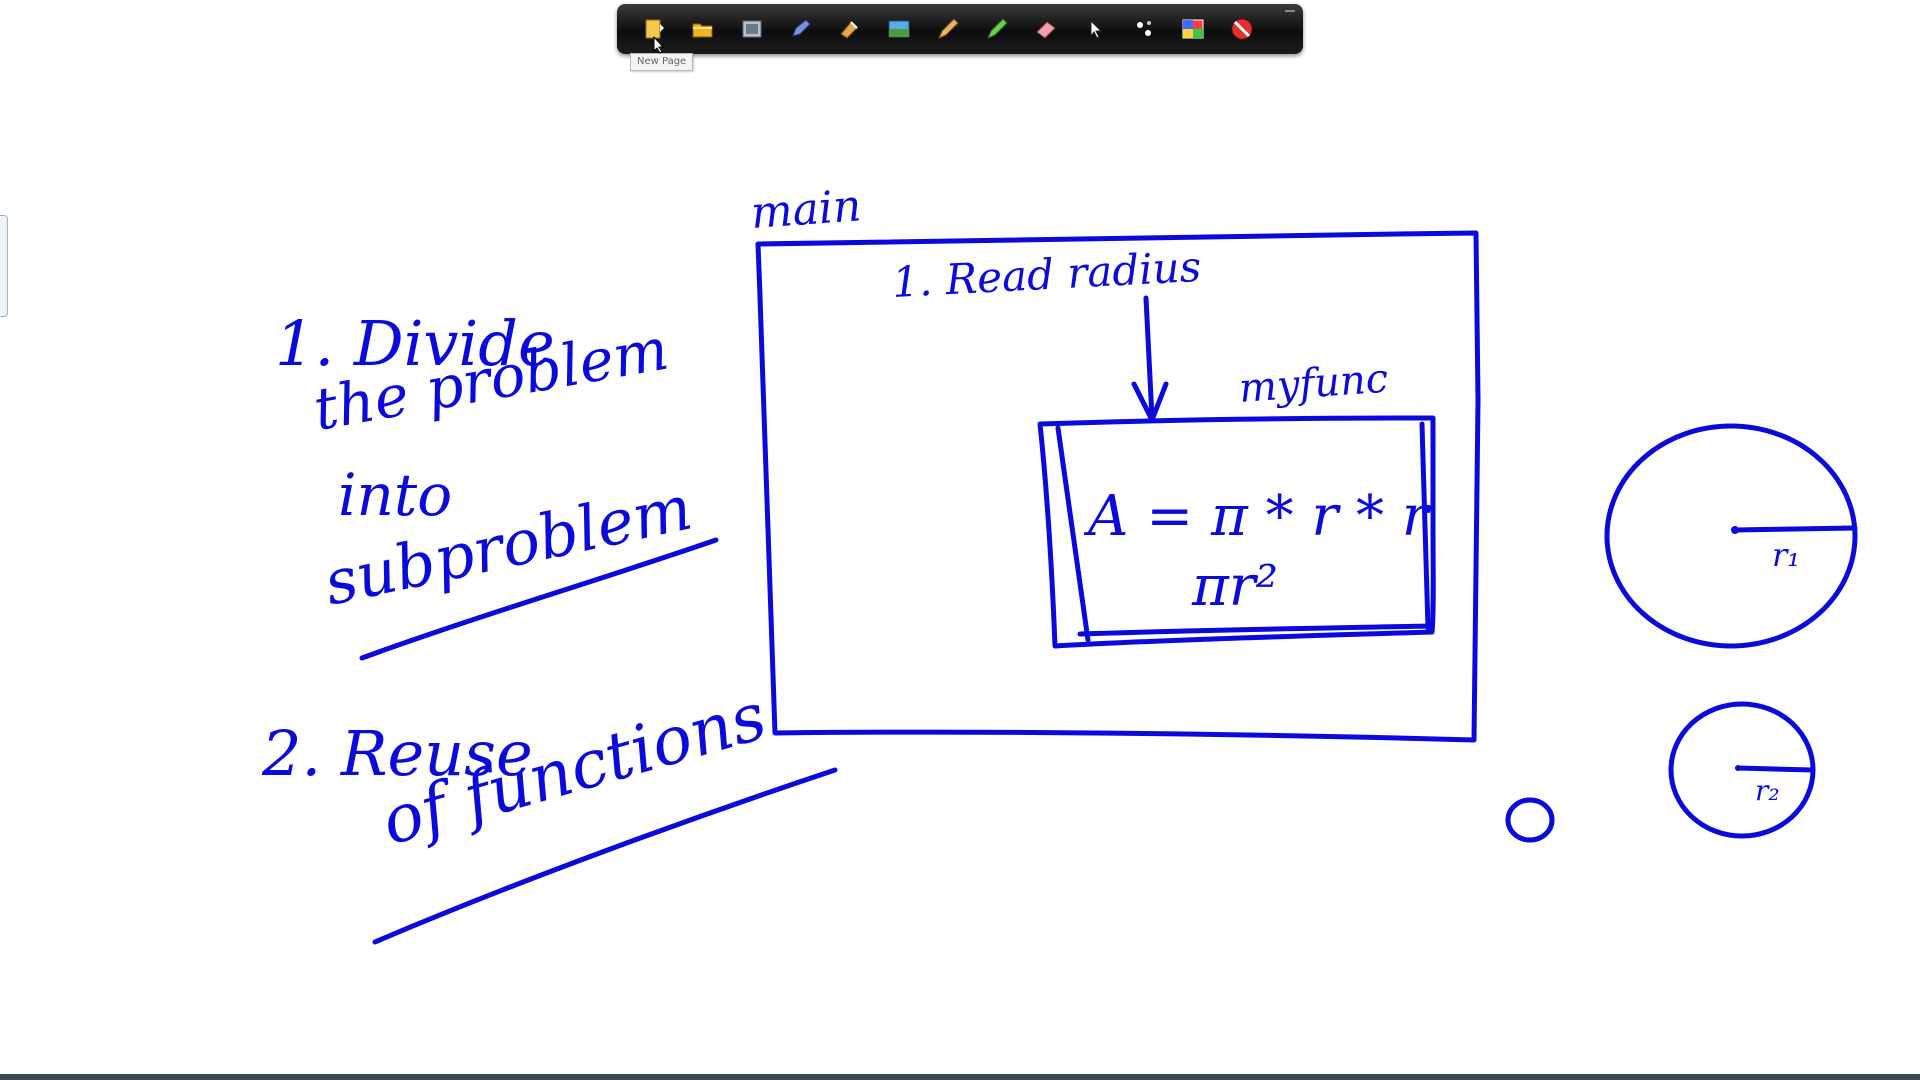 The width and height of the screenshot is (1920, 1080). I want to click on green-pen-button, so click(997, 29).